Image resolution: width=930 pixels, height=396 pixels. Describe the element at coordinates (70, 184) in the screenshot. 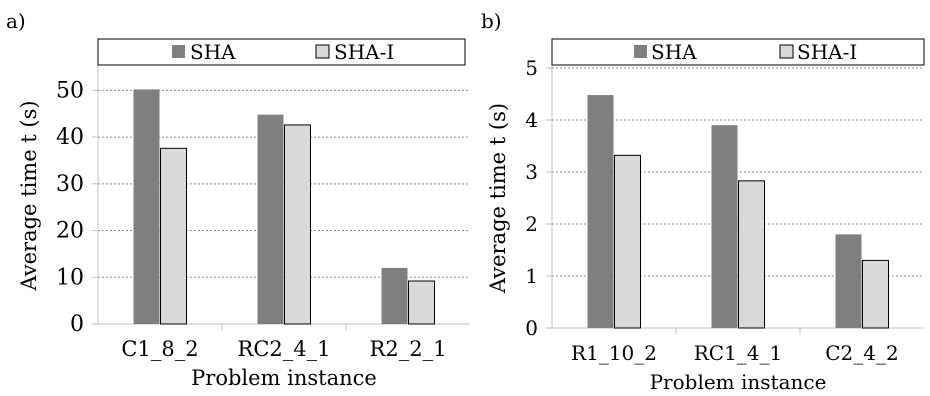

I see `y-tick-label: 30` at that location.